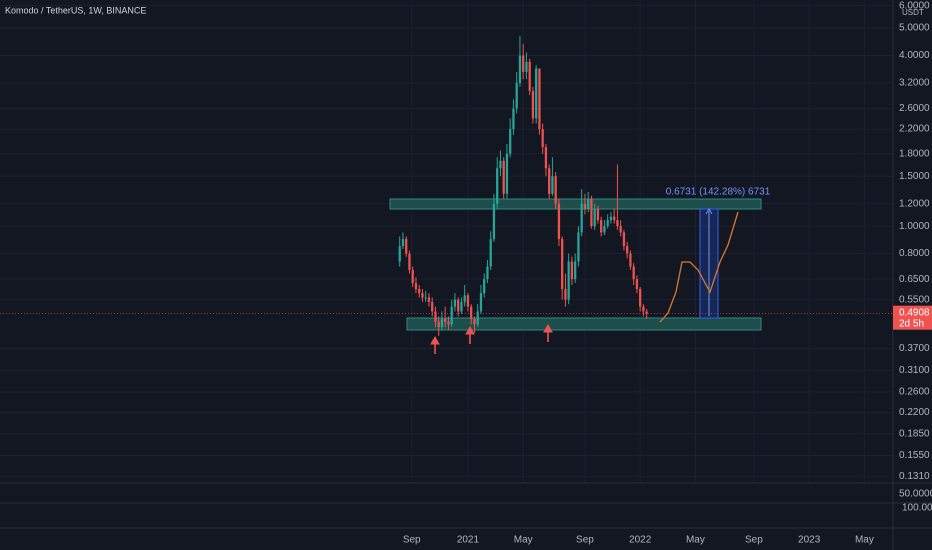 Image resolution: width=932 pixels, height=550 pixels. I want to click on candles, so click(523, 185).